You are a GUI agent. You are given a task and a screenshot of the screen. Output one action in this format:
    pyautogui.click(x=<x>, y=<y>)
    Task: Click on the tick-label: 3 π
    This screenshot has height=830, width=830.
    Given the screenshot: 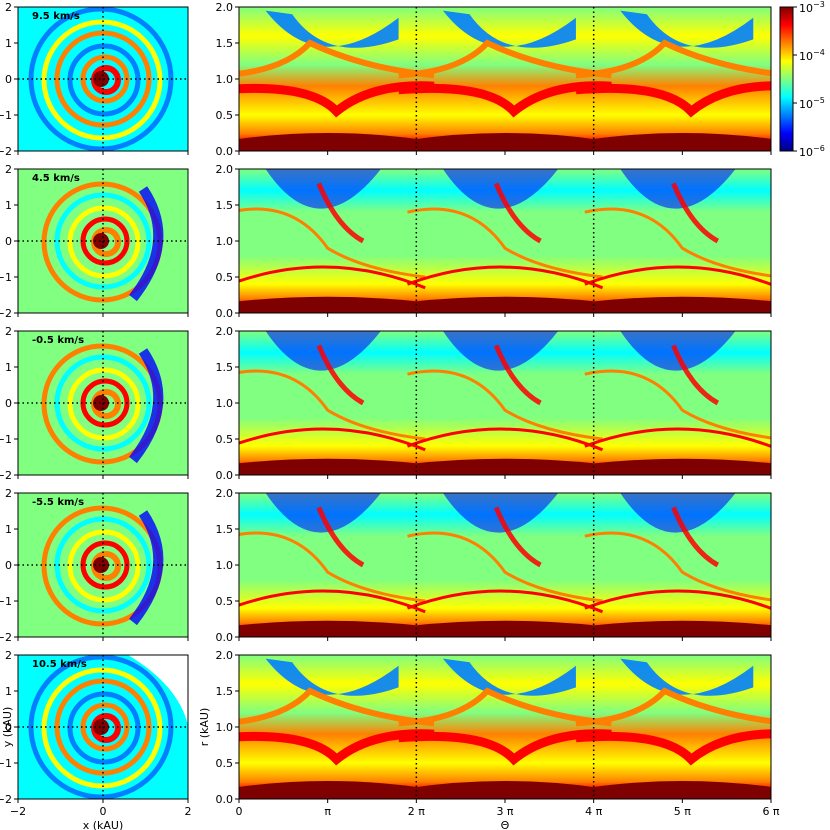 What is the action you would take?
    pyautogui.click(x=504, y=811)
    